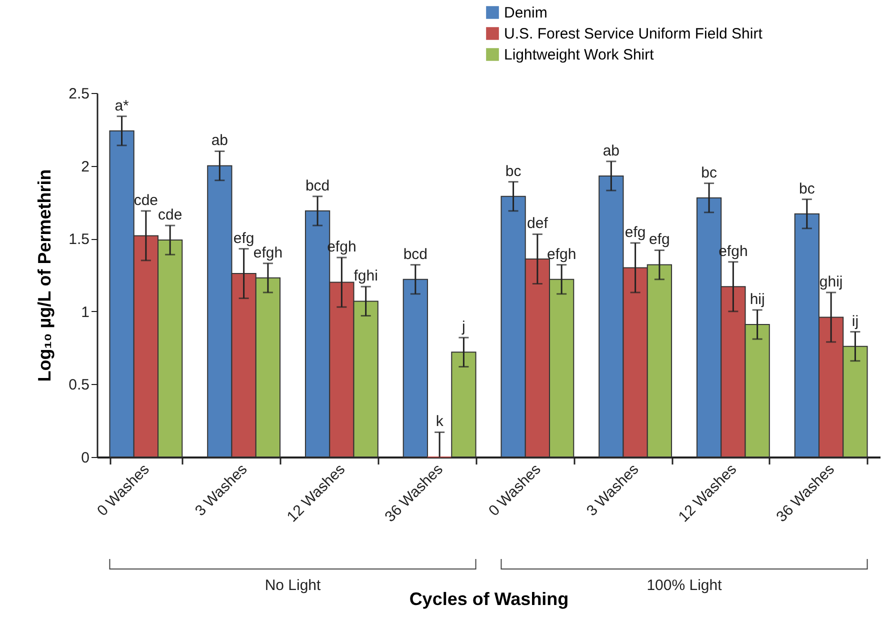  I want to click on data-label: def, so click(538, 223).